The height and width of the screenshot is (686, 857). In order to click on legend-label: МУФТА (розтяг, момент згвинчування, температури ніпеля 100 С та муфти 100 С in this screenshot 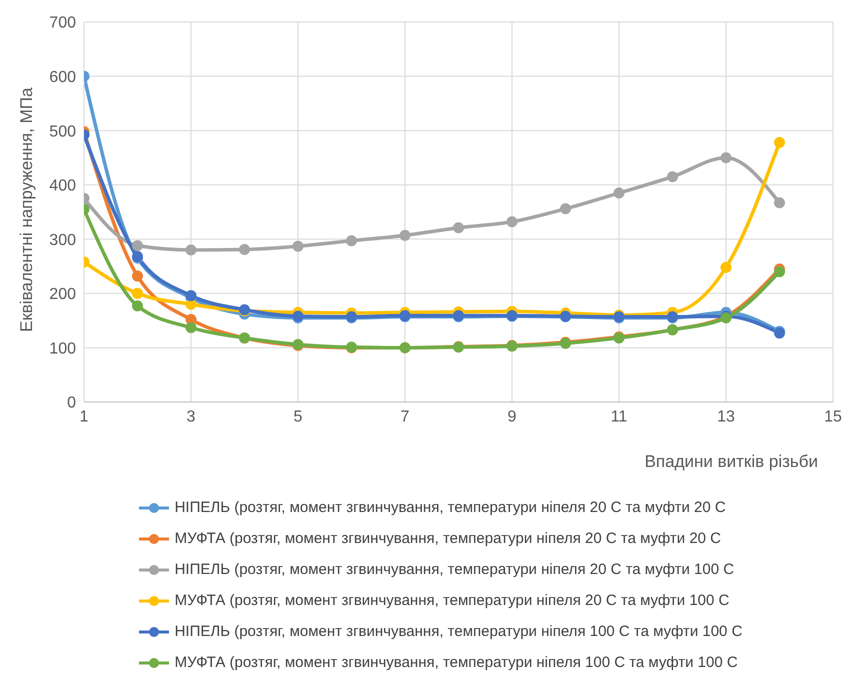, I will do `click(456, 662)`.